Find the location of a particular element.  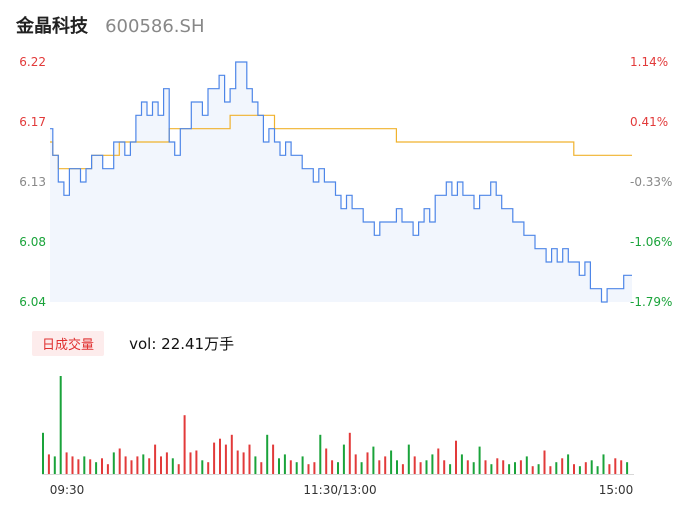

stock-code: 600586.SH is located at coordinates (155, 26).